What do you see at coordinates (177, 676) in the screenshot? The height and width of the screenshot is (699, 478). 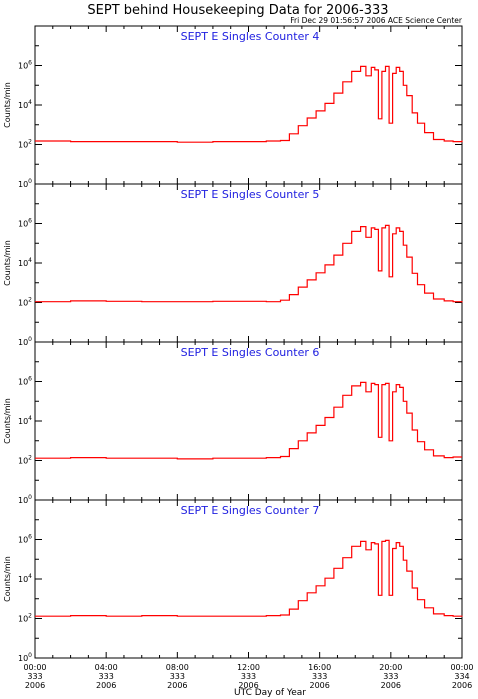 I see `x-tick-label: 08:00 333 2006` at bounding box center [177, 676].